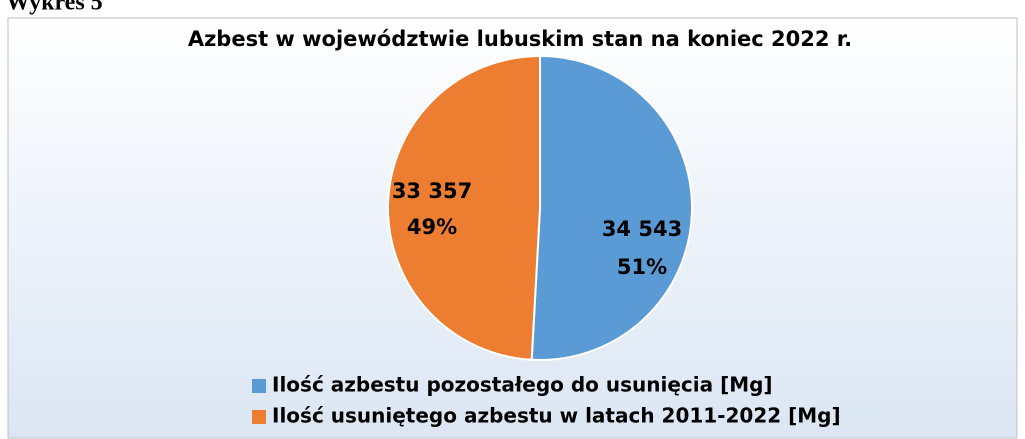 The height and width of the screenshot is (439, 1025). What do you see at coordinates (432, 191) in the screenshot?
I see `value-label: 33 357` at bounding box center [432, 191].